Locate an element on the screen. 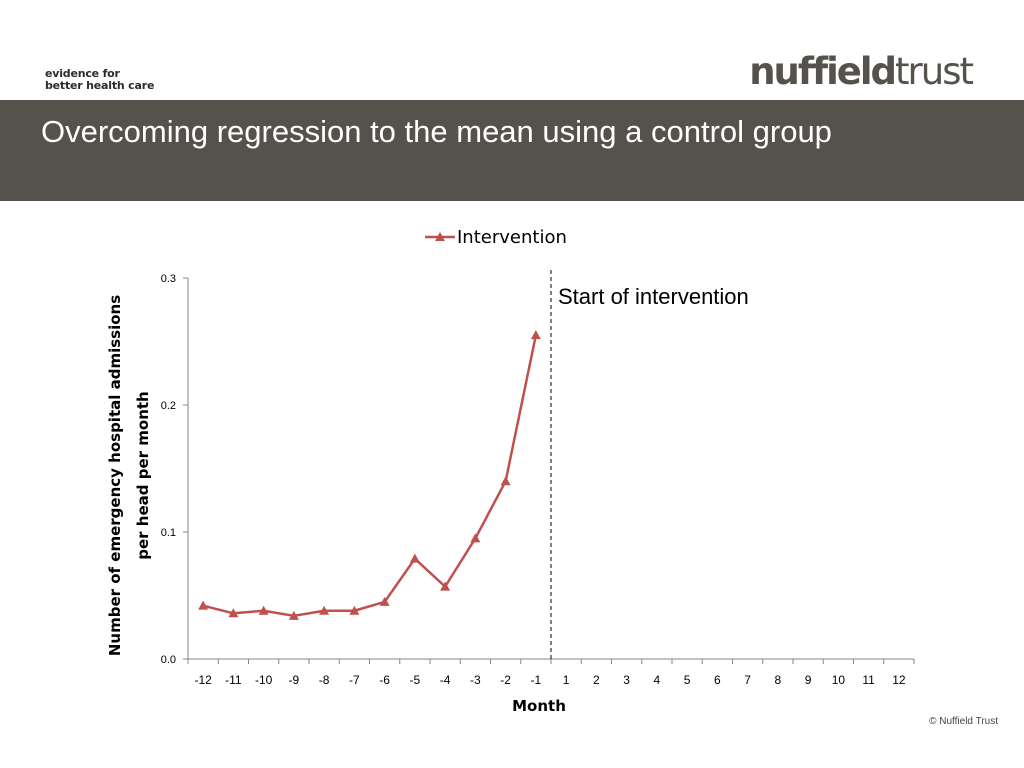  y-axis-title-line-1: Number of emergency hospital admissions is located at coordinates (115, 475).